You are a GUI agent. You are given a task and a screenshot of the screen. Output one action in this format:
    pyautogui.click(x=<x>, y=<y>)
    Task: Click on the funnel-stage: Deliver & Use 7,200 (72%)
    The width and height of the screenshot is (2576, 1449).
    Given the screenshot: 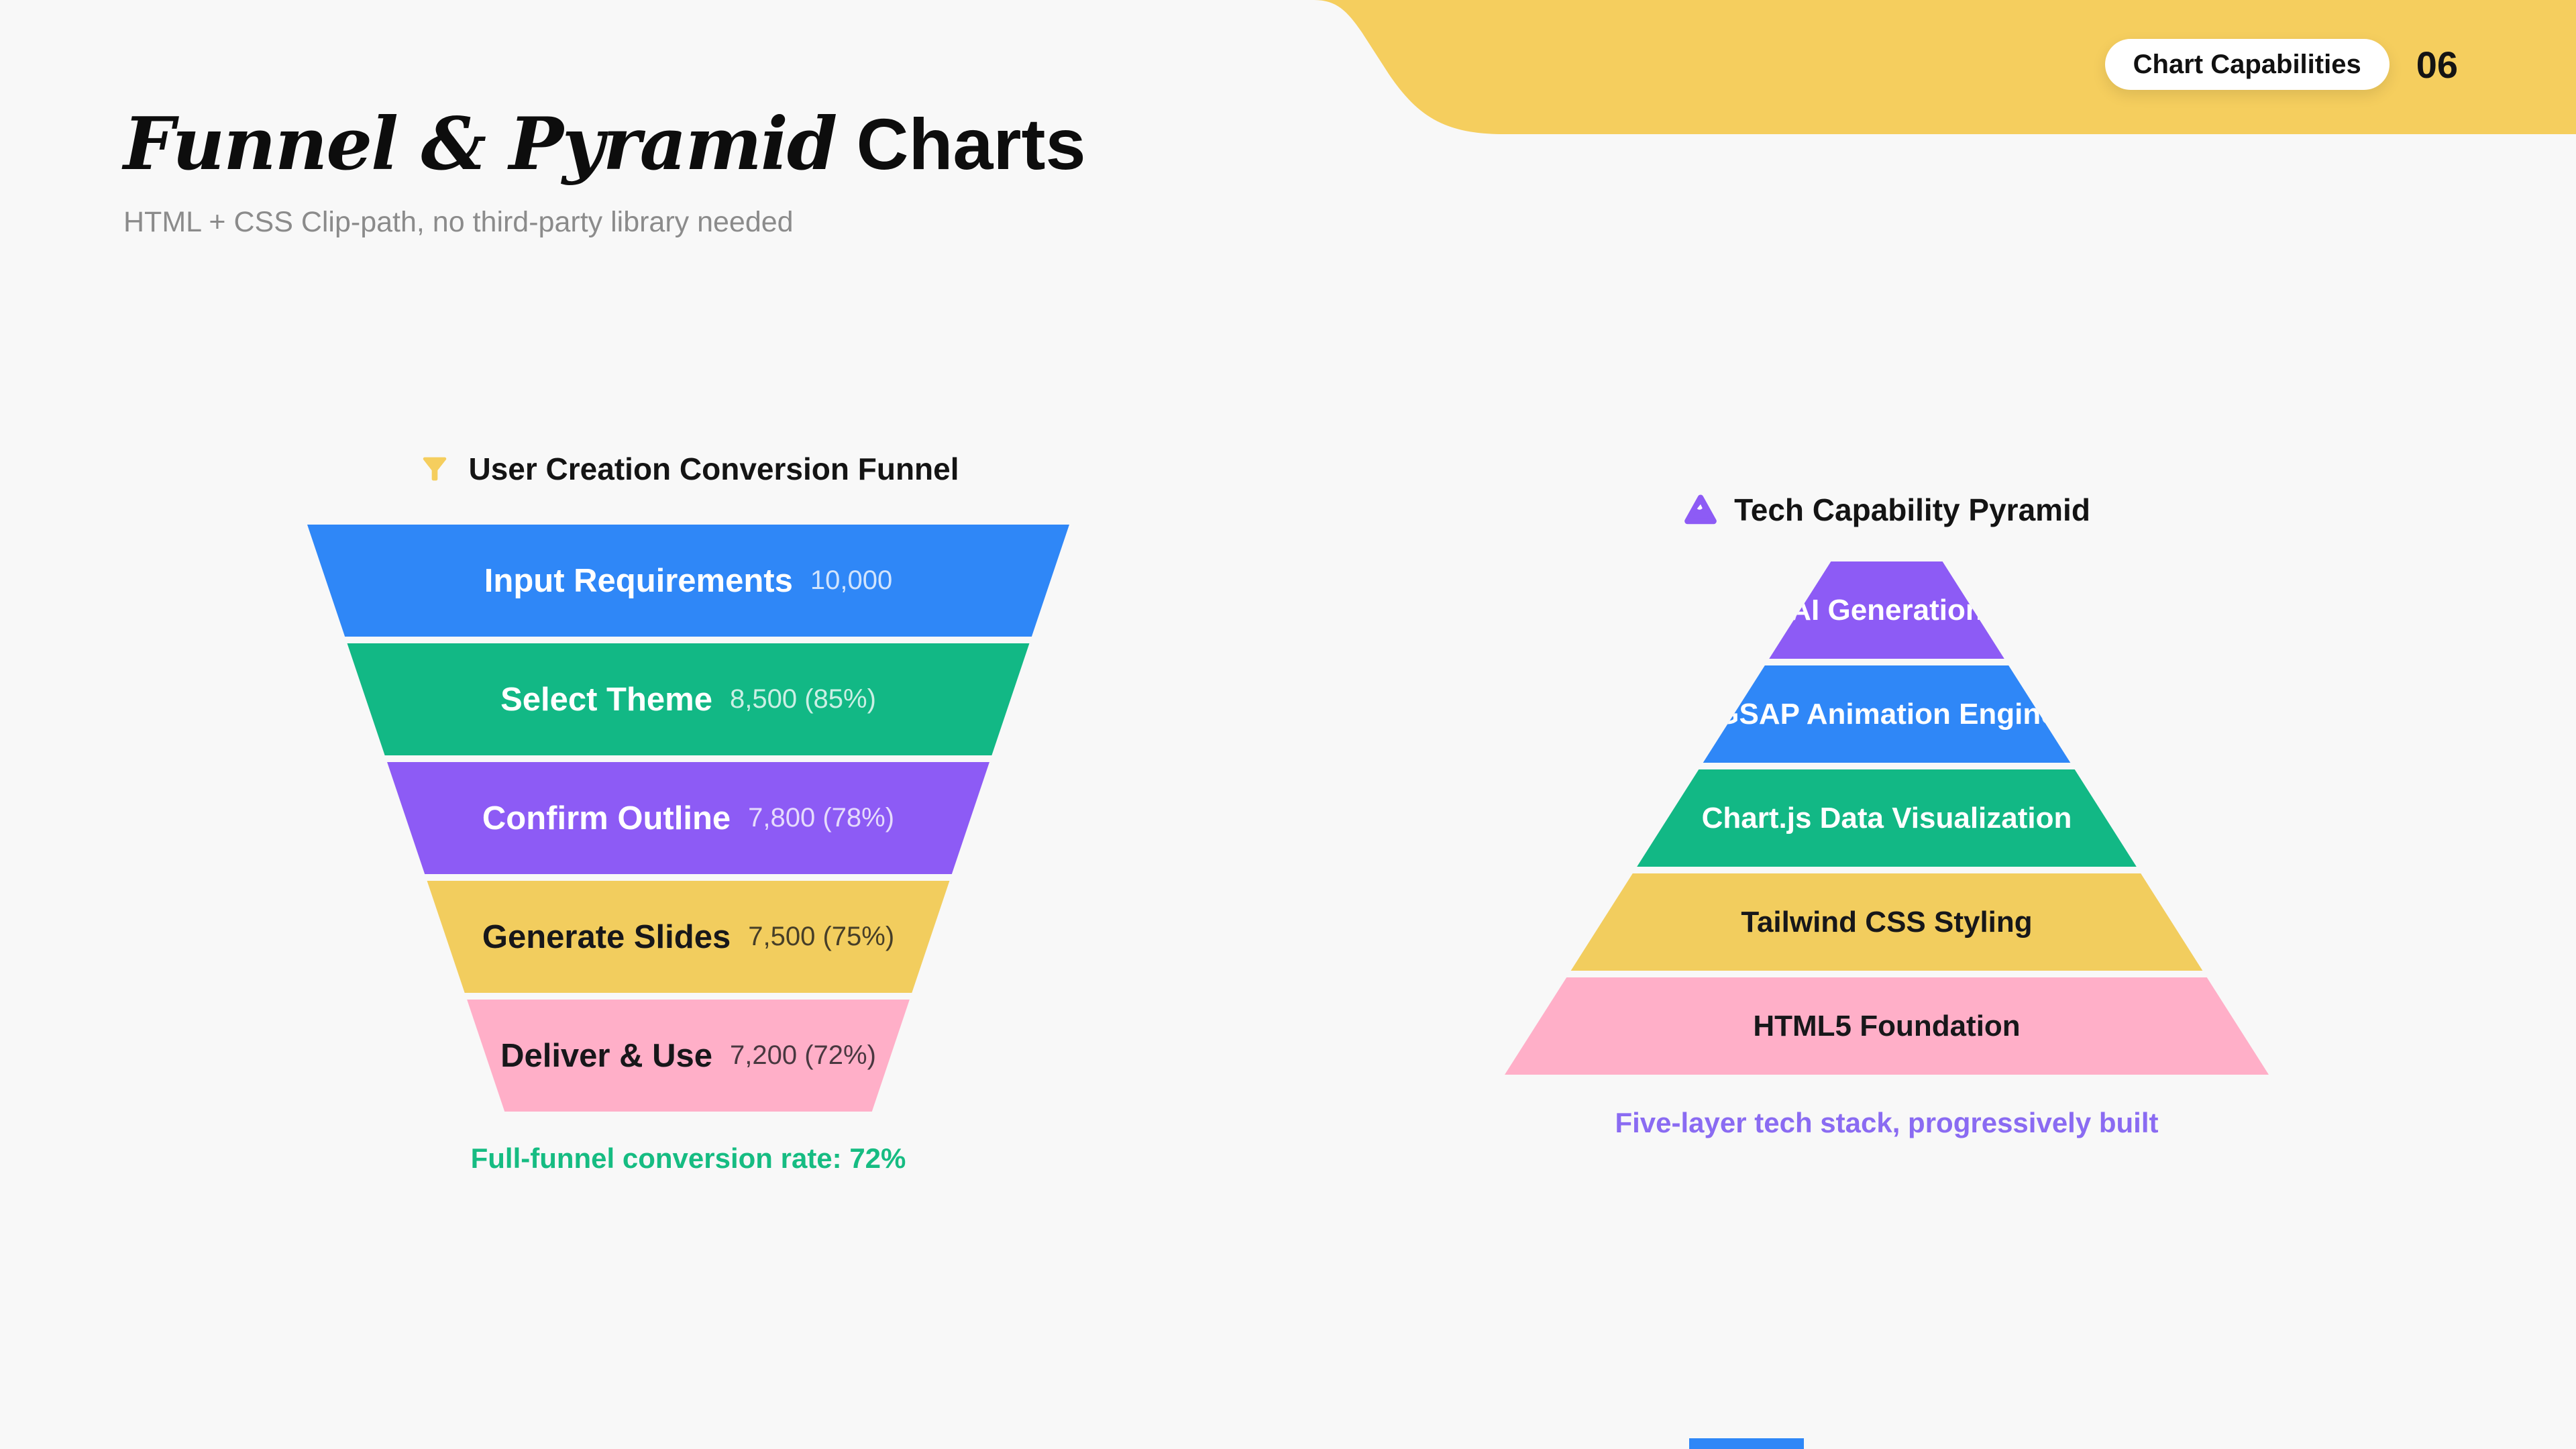 What is the action you would take?
    pyautogui.click(x=688, y=1056)
    